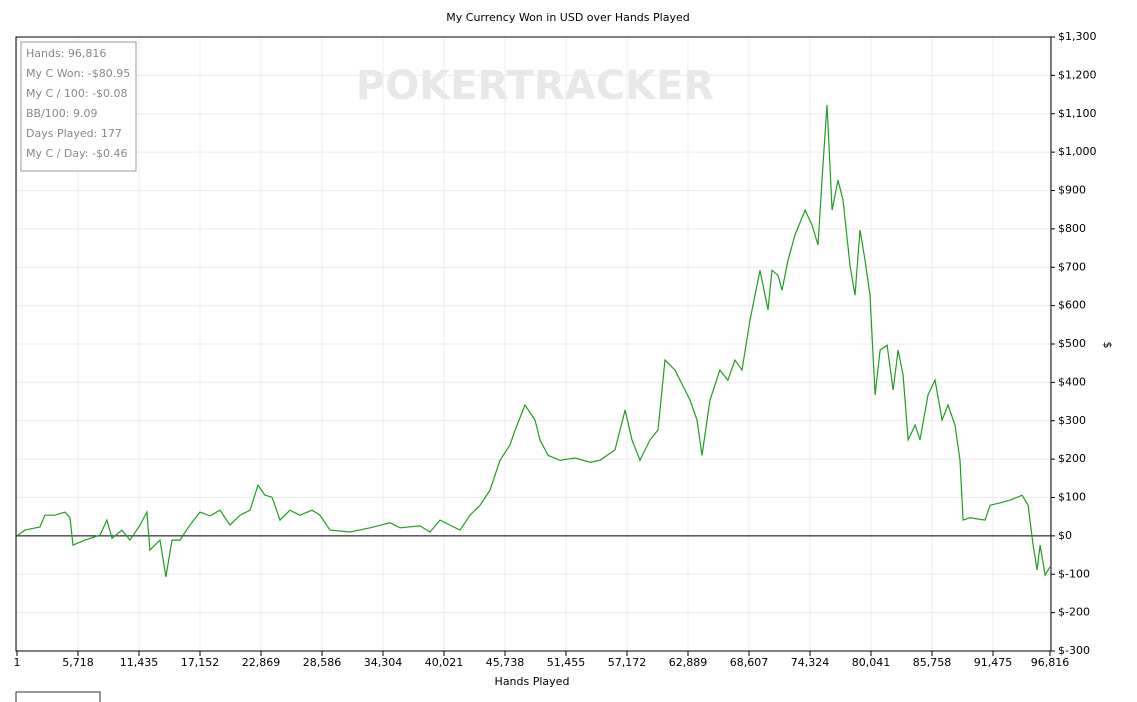 The width and height of the screenshot is (1137, 702). I want to click on x-tick-label: 17,152, so click(200, 662).